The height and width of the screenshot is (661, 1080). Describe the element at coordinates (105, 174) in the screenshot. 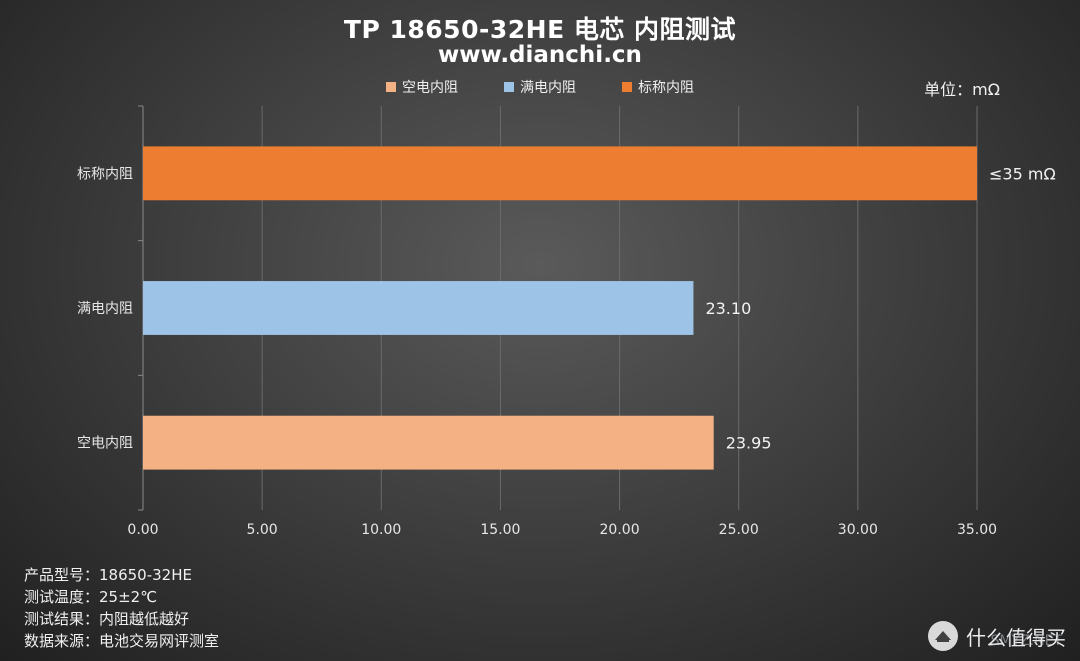

I see `category-label-0: 标称内阻` at that location.